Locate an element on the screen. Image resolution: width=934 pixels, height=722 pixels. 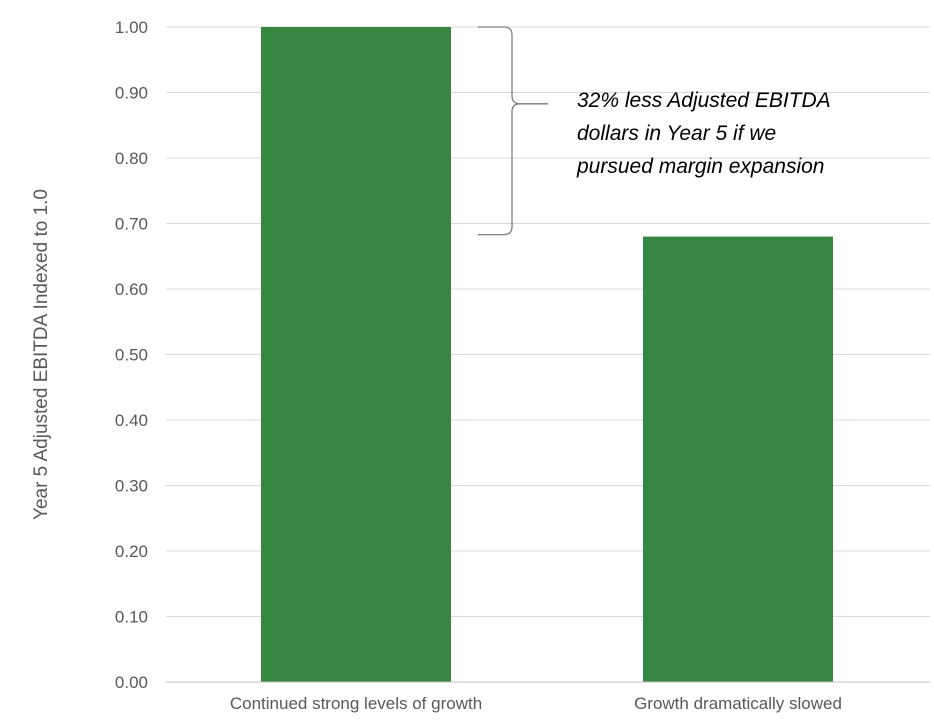
y-tick-label: 0.20 is located at coordinates (131, 551).